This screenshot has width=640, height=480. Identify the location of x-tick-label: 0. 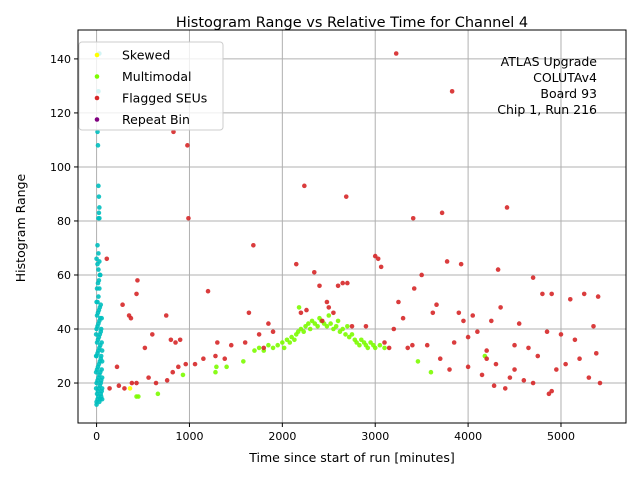
(96, 436).